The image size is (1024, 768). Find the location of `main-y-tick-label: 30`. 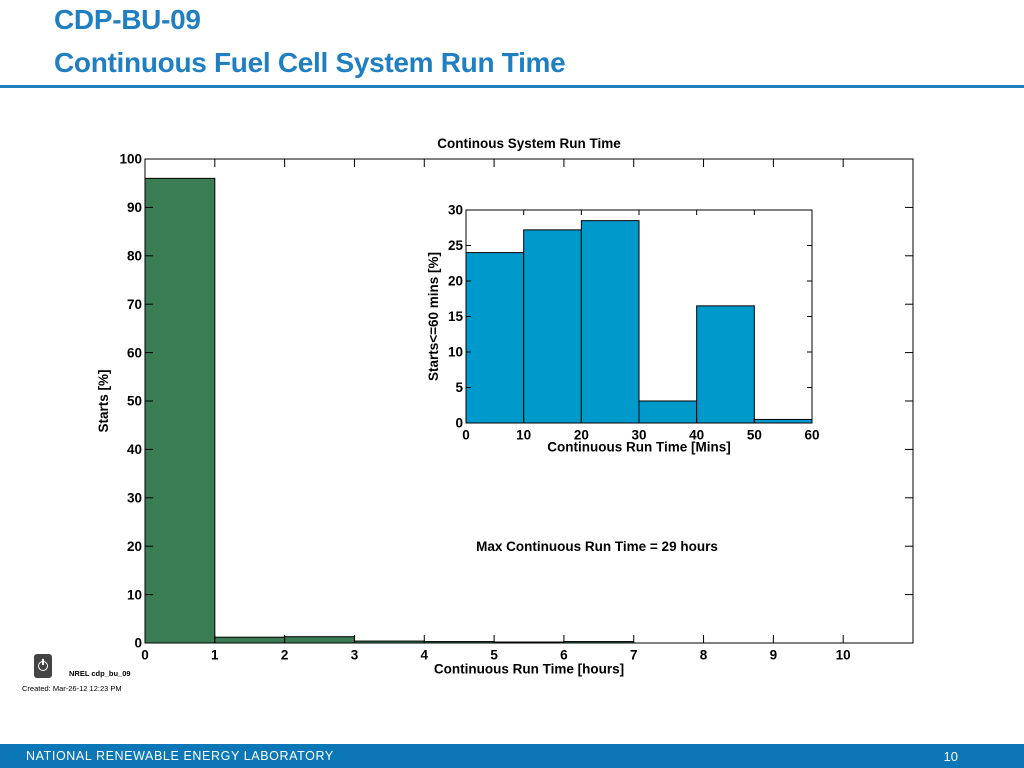

main-y-tick-label: 30 is located at coordinates (134, 498).